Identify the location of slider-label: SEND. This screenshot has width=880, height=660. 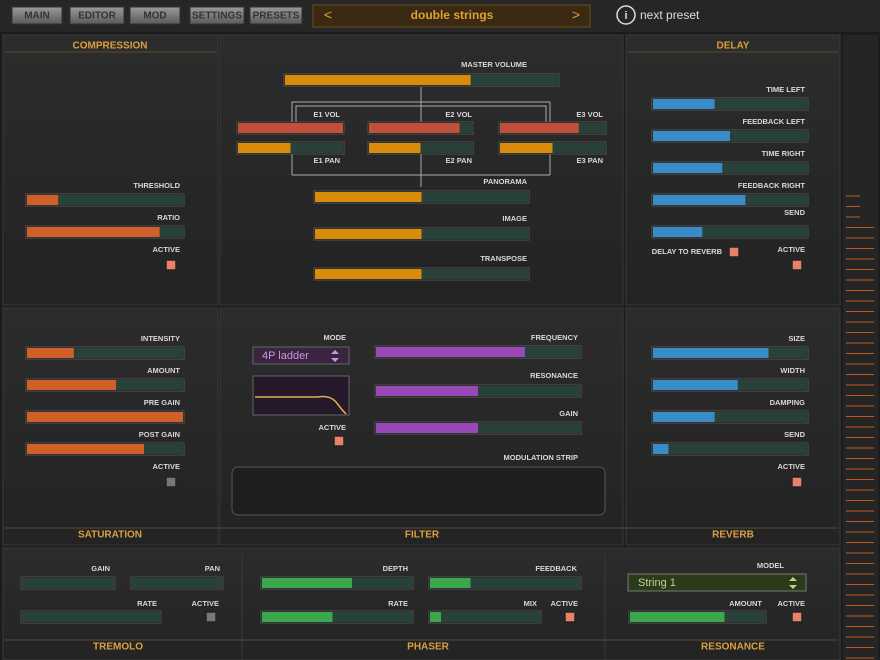
(794, 212).